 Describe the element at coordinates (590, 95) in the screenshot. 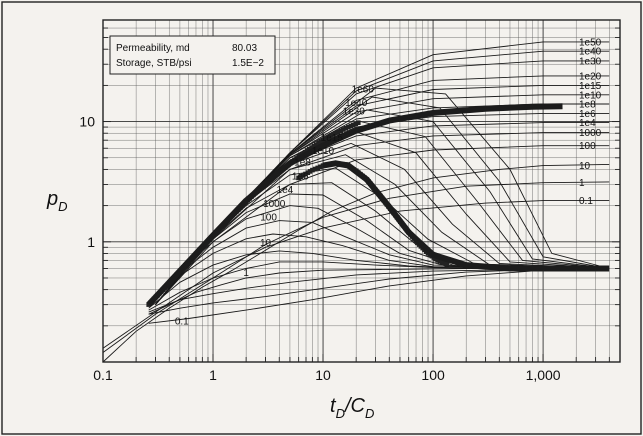

I see `curve-end-label: 1e10` at that location.